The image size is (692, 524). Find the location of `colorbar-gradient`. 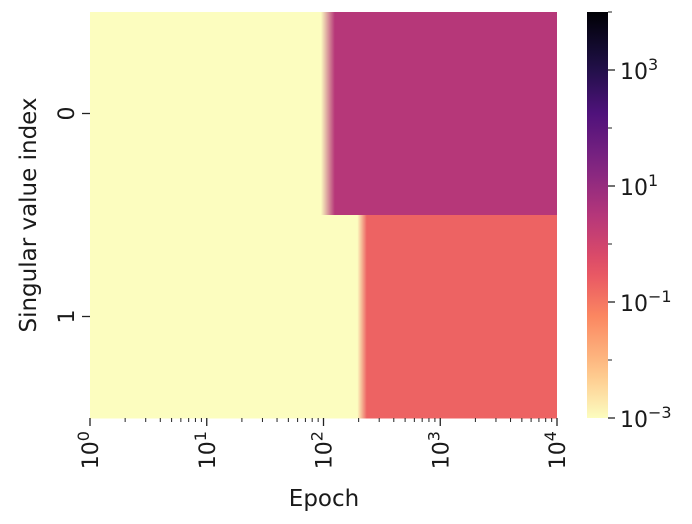

colorbar-gradient is located at coordinates (597, 215).